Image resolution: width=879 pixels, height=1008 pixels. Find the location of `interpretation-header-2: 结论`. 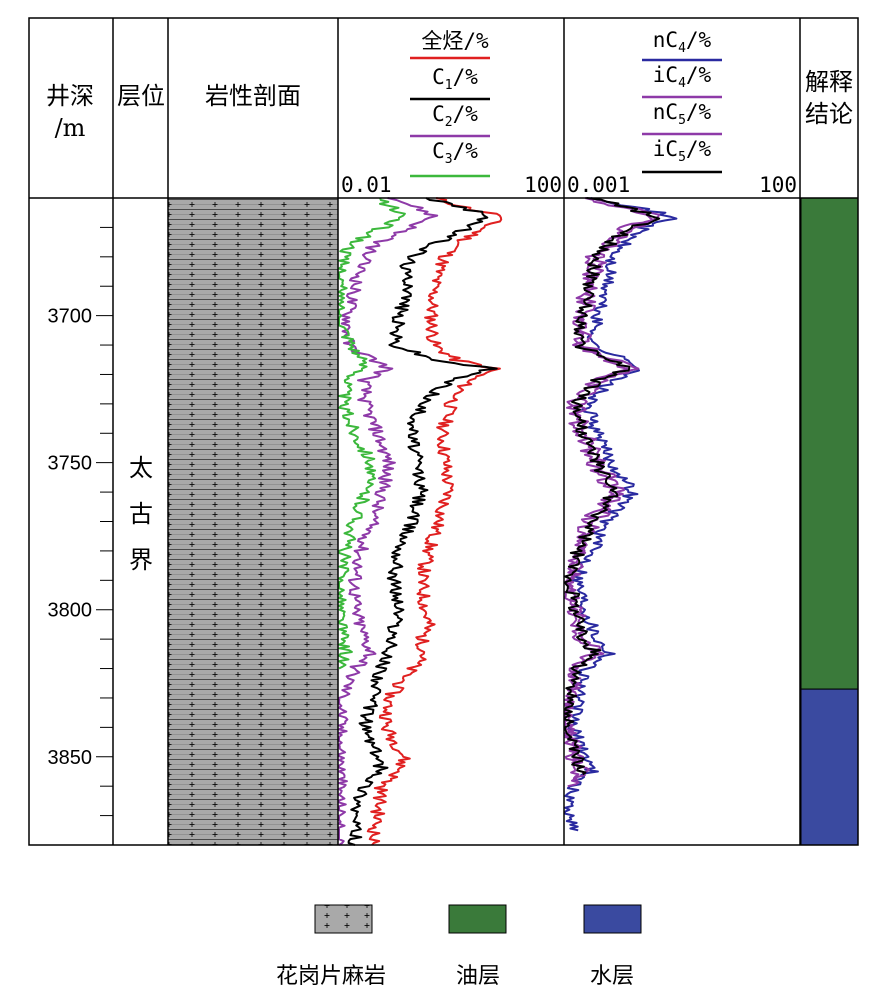

interpretation-header-2: 结论 is located at coordinates (829, 114).